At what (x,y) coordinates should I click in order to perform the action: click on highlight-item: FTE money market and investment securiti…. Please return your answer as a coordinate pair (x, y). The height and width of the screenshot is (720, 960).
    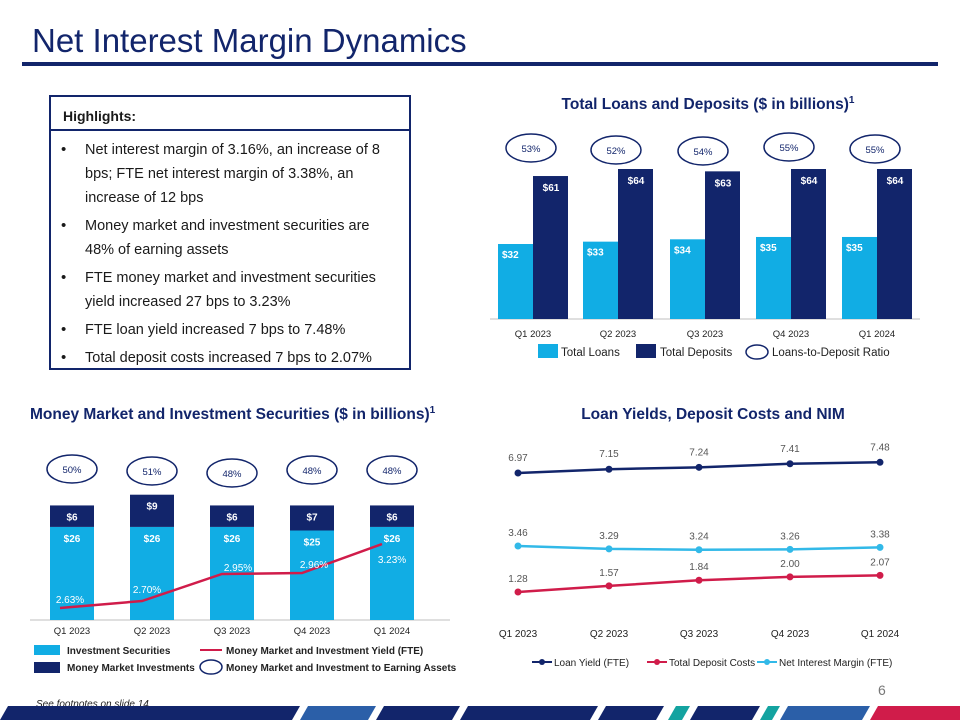
    Looking at the image, I should click on (230, 290).